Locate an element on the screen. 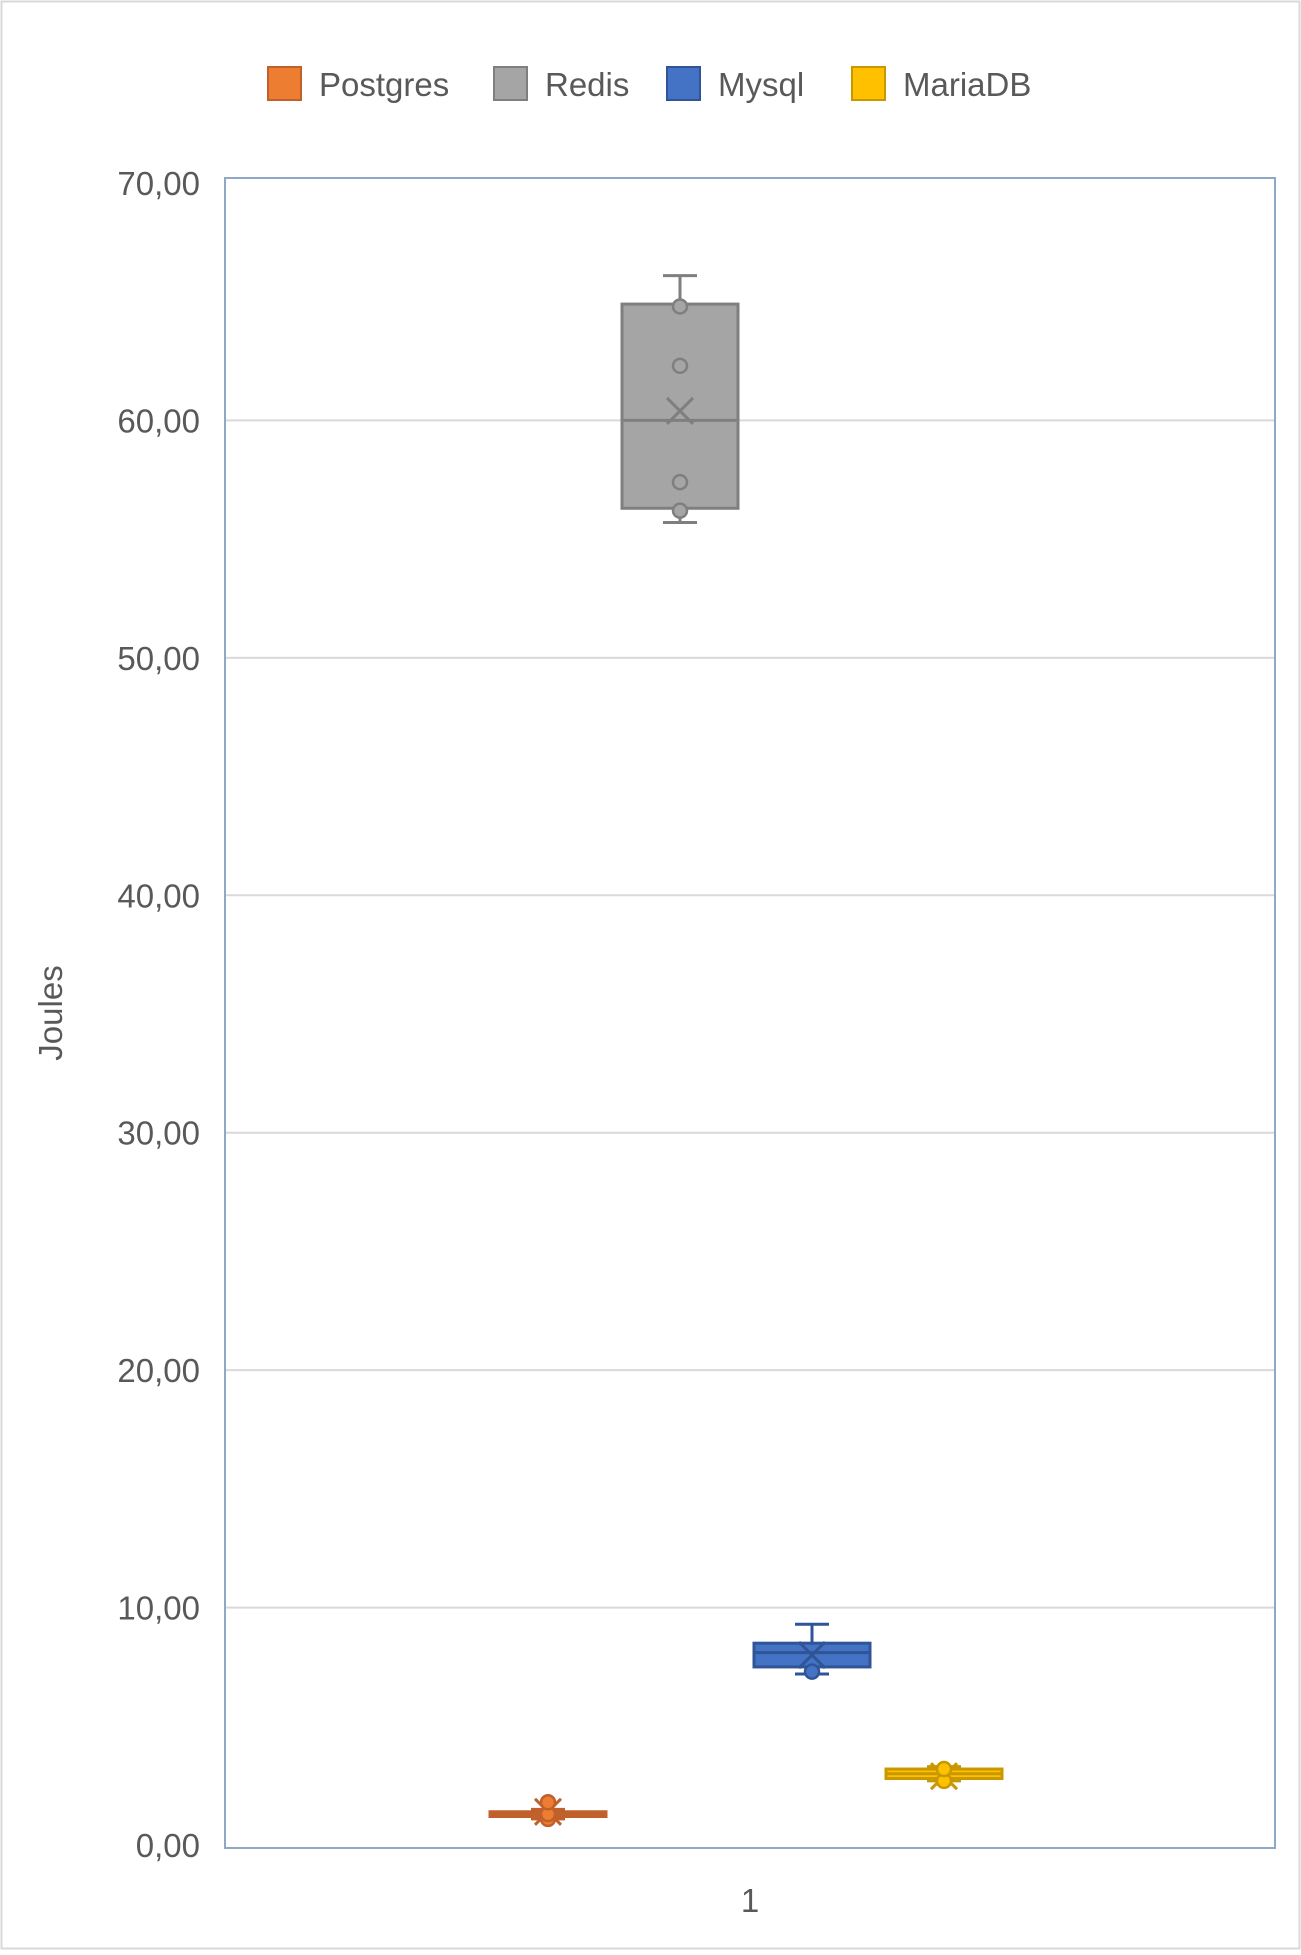 Image resolution: width=1301 pixels, height=1955 pixels. y-tick-label: 60,00 is located at coordinates (158, 420).